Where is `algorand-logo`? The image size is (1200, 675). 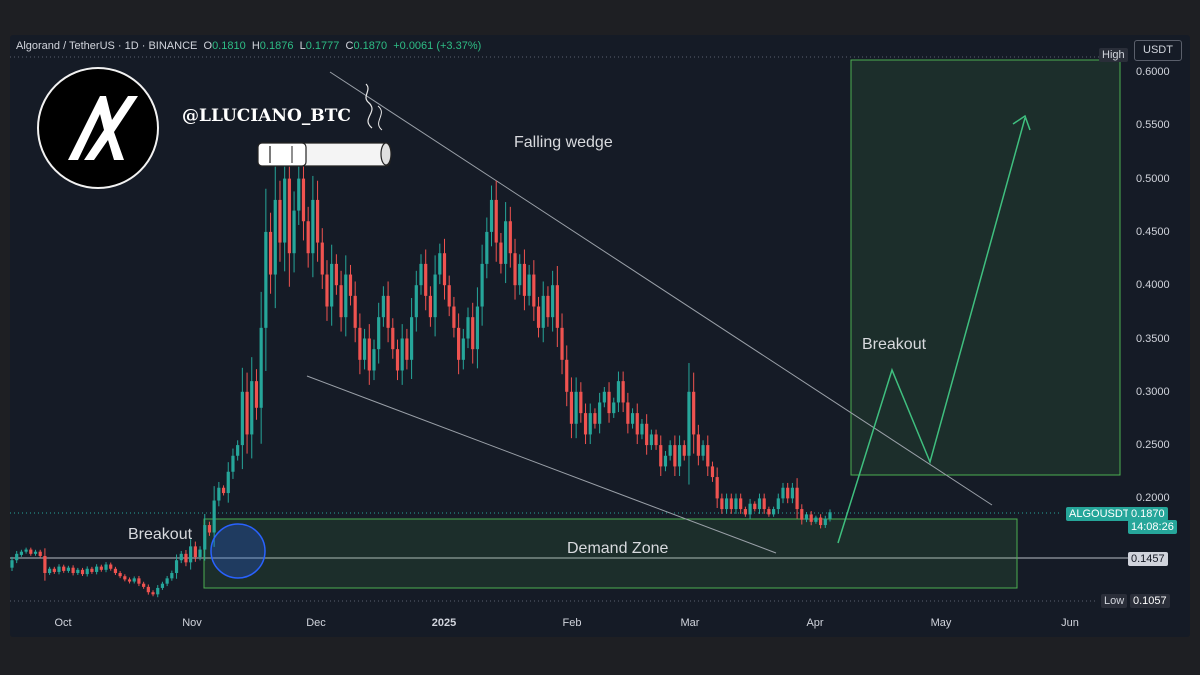 algorand-logo is located at coordinates (98, 128).